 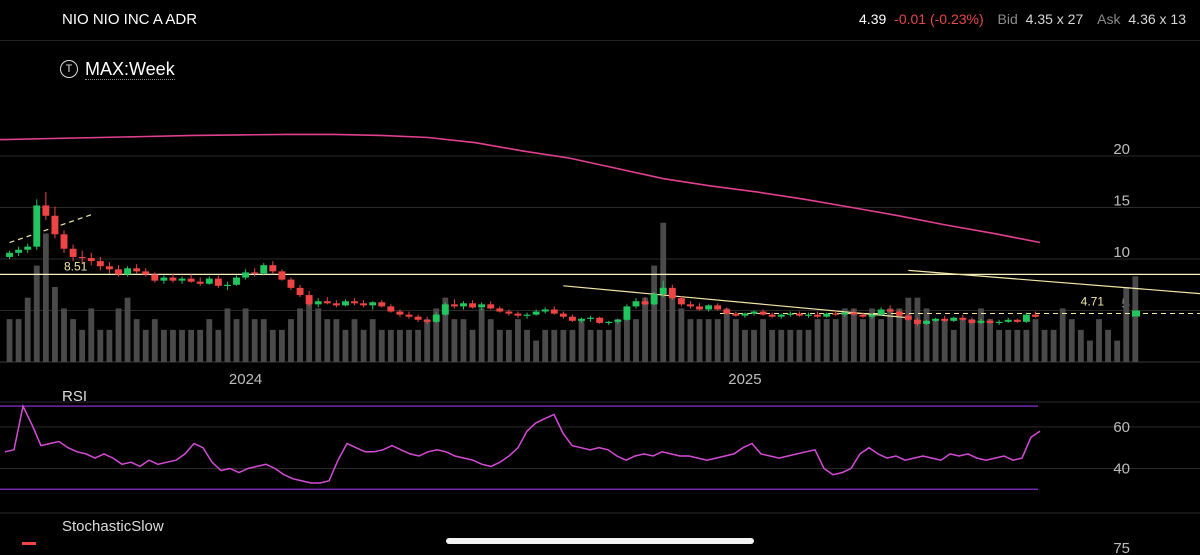 I want to click on rsi-axis-label: 40, so click(x=1121, y=468).